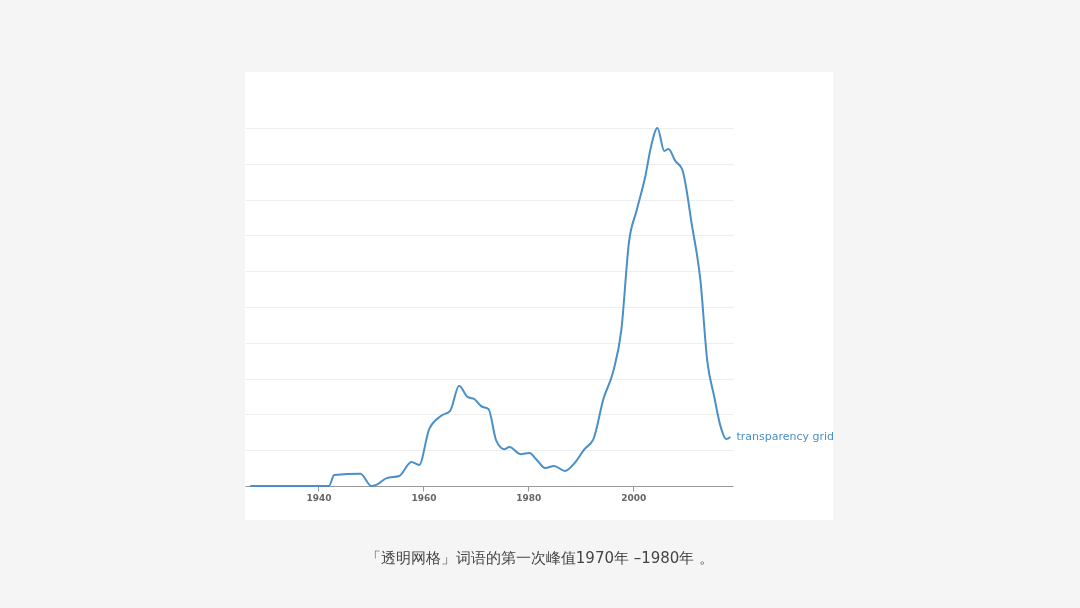 This screenshot has height=608, width=1080. I want to click on x-tick-label: 1980, so click(529, 497).